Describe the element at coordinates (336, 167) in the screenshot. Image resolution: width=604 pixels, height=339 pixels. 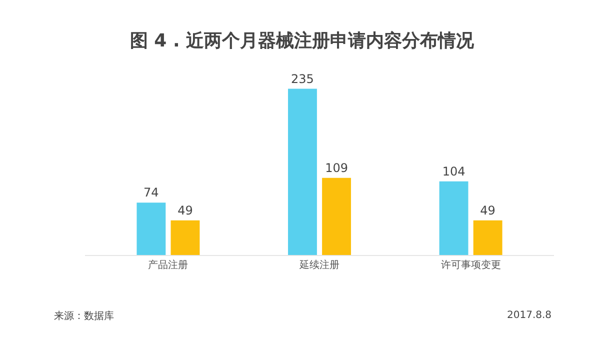
I see `data-label: 109` at that location.